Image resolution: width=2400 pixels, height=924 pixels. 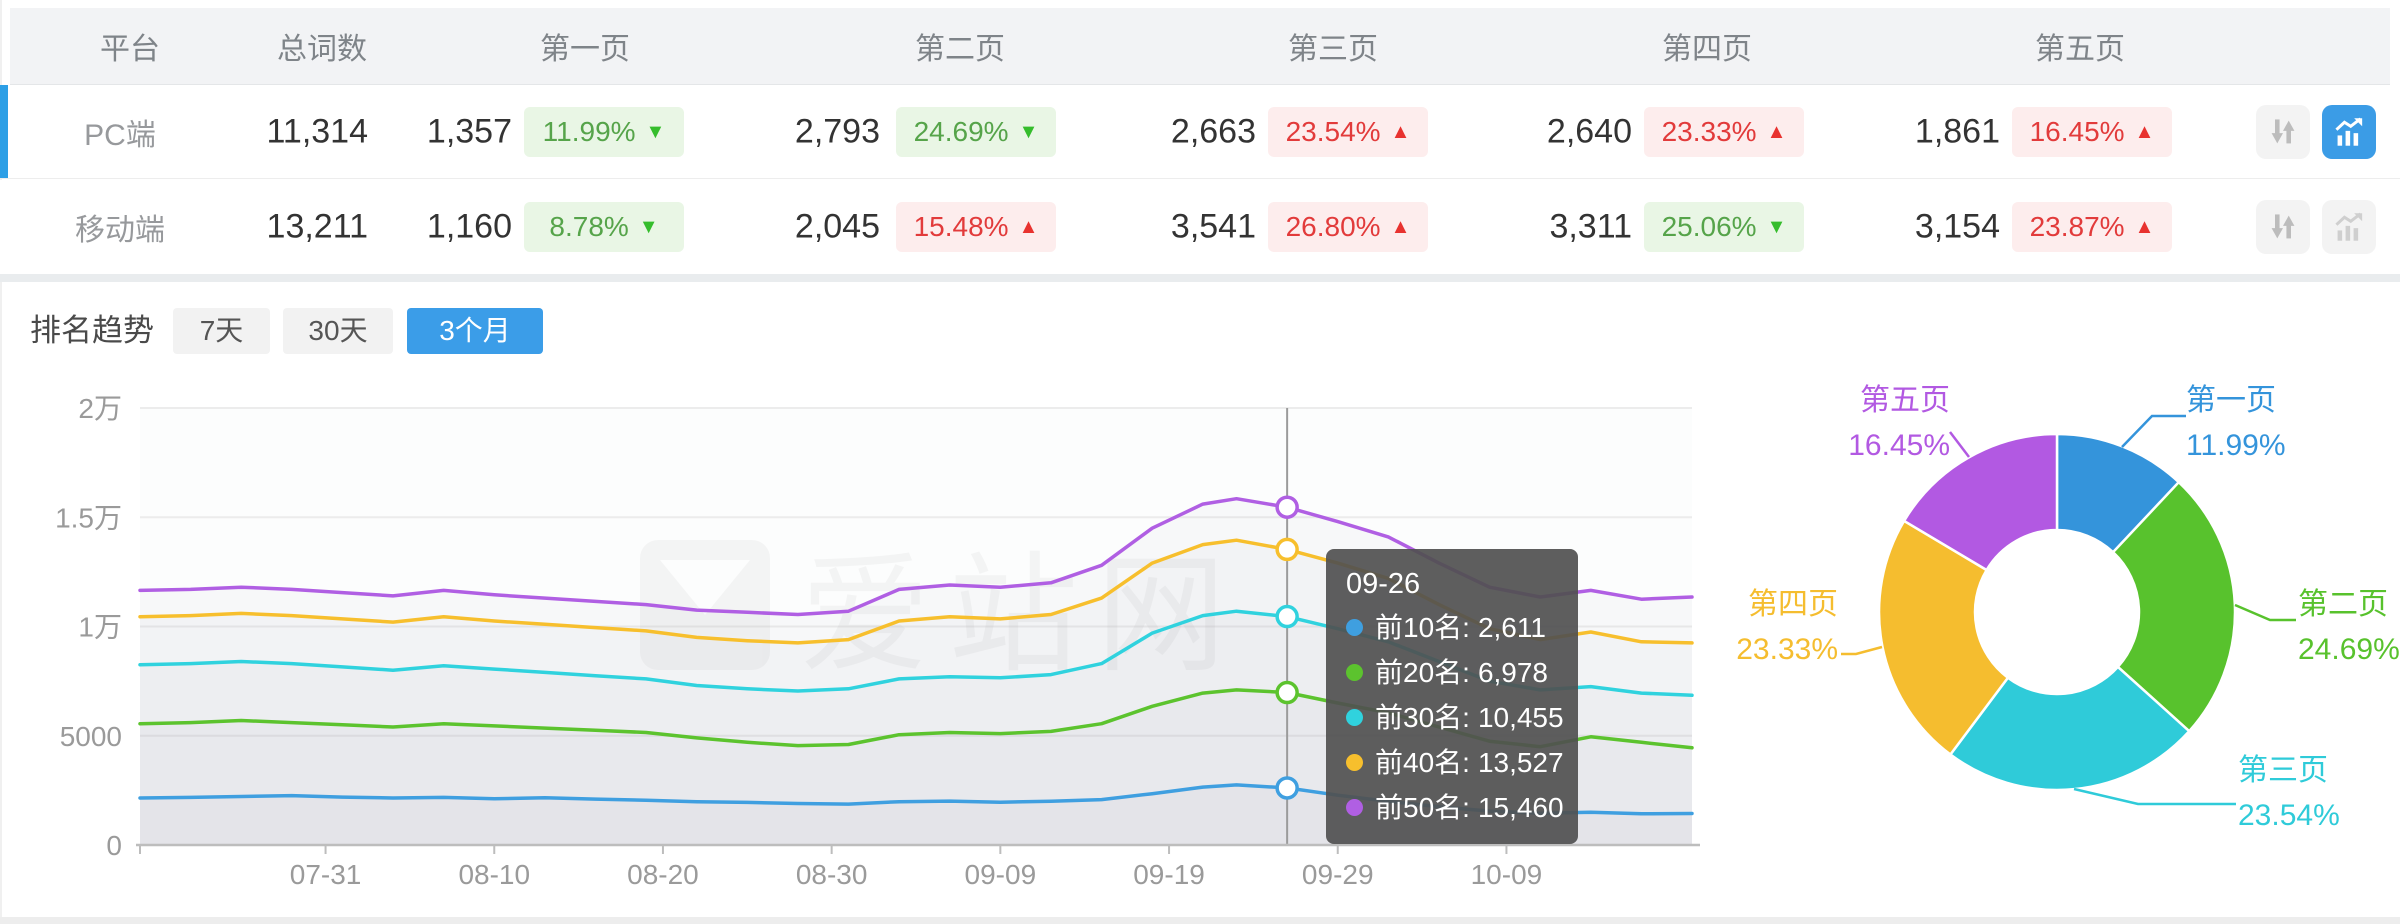 What do you see at coordinates (1452, 627) in the screenshot?
I see `tooltip-item: 前10名: 2,611` at bounding box center [1452, 627].